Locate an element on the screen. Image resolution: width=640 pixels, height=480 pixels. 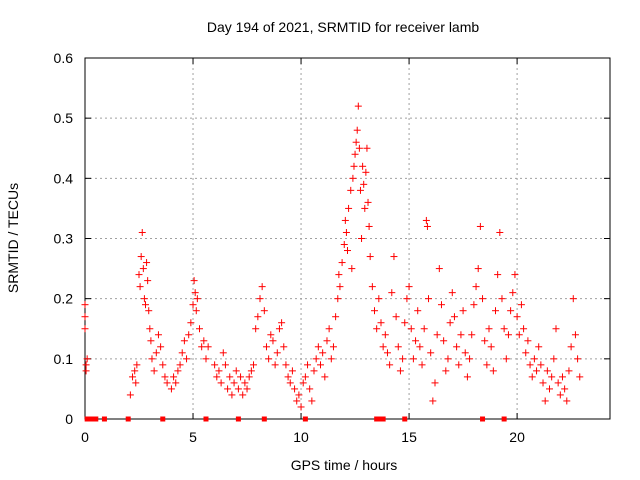
y-tick-label: 0.1 is located at coordinates (64, 359).